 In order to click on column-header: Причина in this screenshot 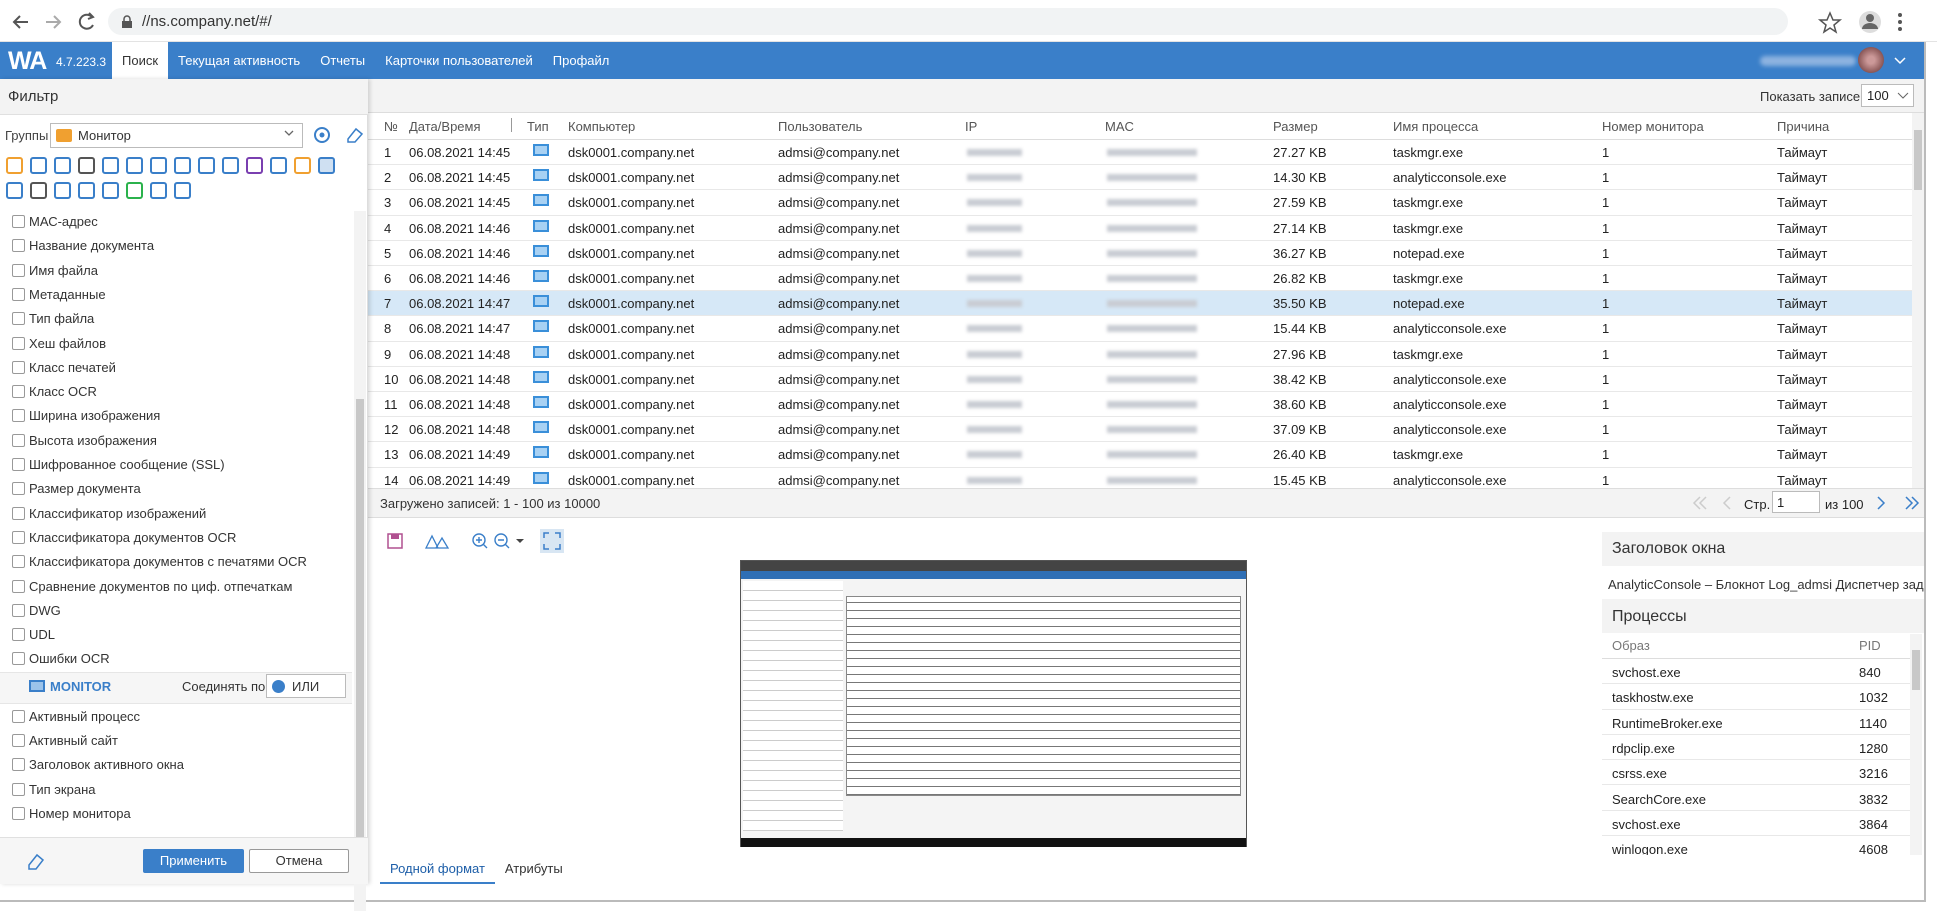, I will do `click(1803, 126)`.